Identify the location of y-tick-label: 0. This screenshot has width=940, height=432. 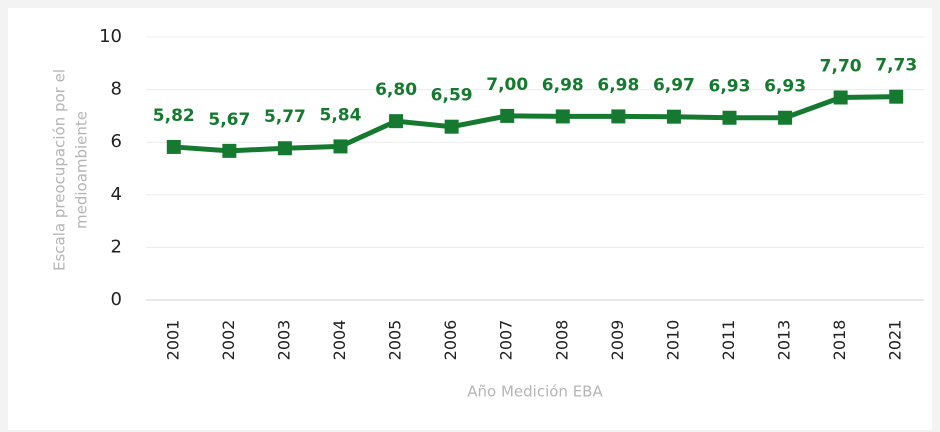
(116, 299).